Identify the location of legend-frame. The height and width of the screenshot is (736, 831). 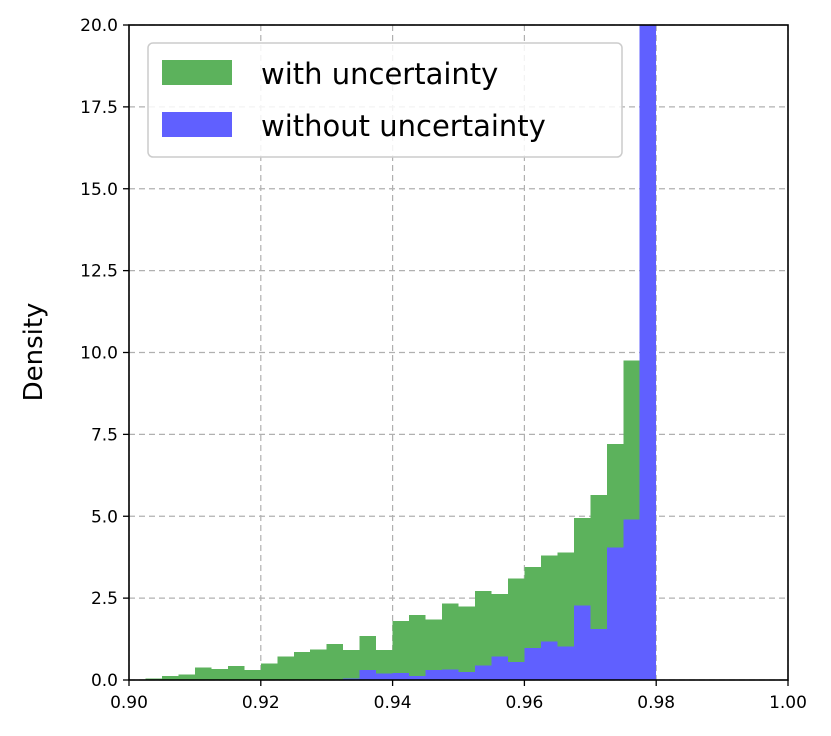
(385, 100).